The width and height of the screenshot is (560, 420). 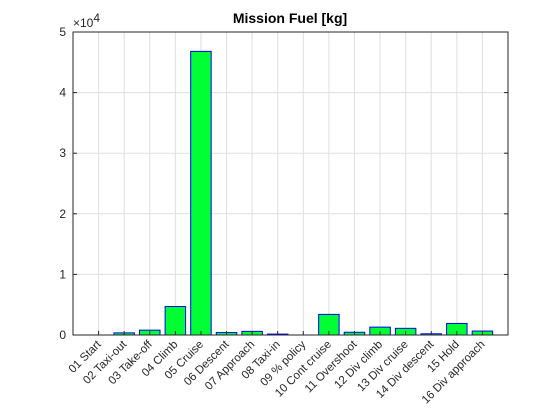 What do you see at coordinates (62, 214) in the screenshot?
I see `y-tick-label: 2` at bounding box center [62, 214].